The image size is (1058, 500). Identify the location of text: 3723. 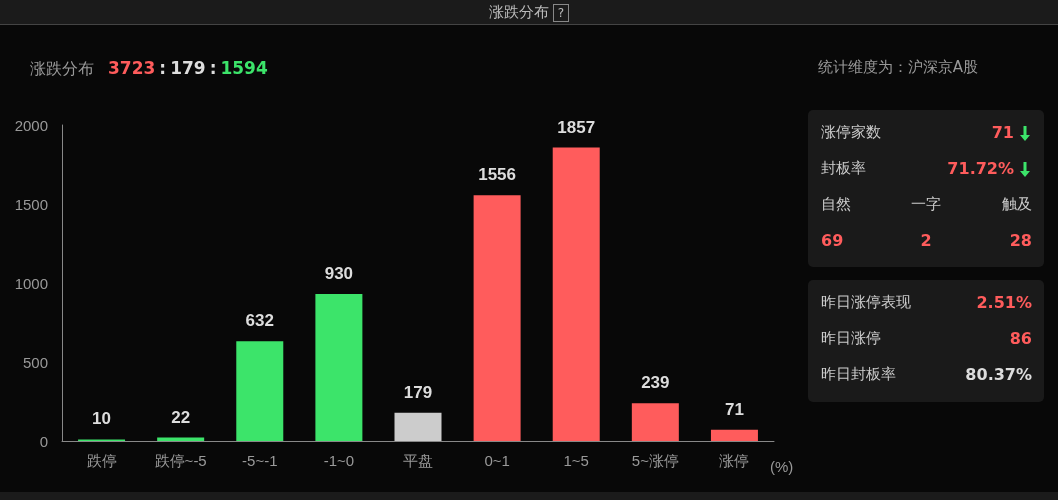
(132, 68).